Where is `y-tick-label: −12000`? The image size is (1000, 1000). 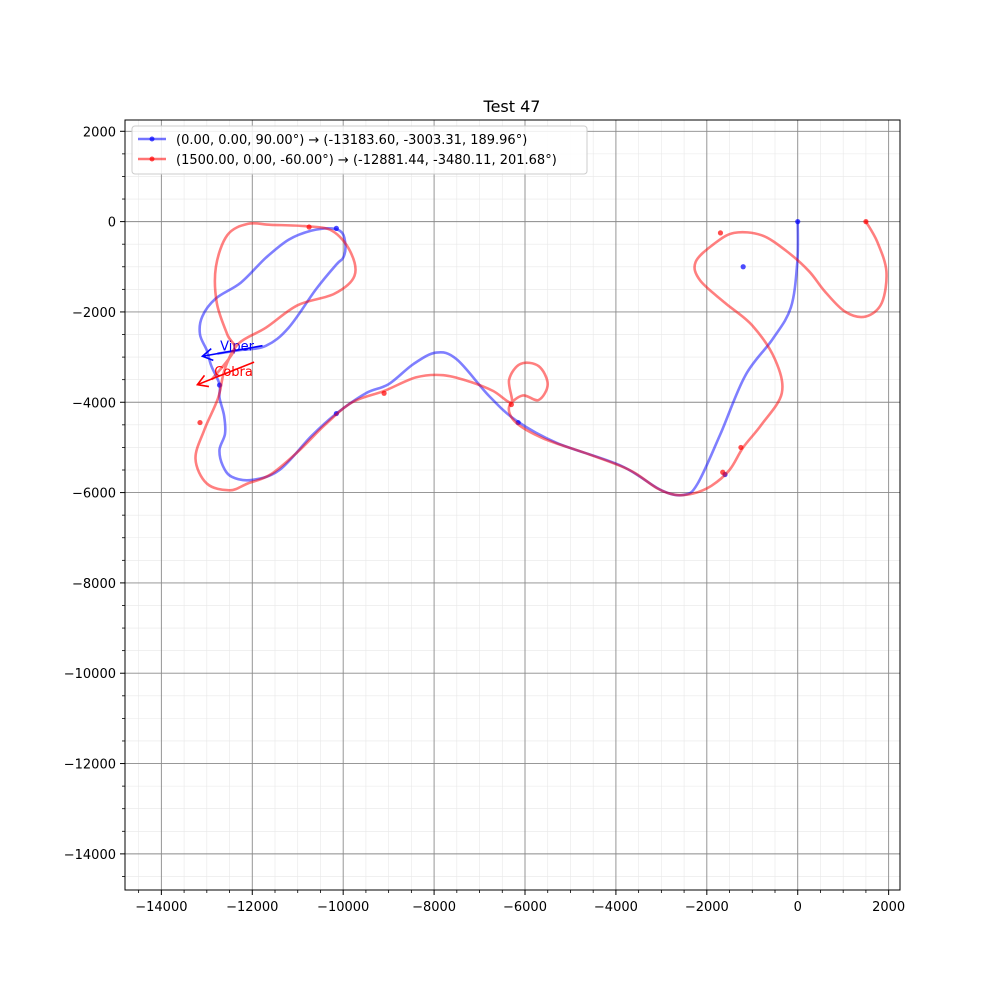
y-tick-label: −12000 is located at coordinates (90, 765).